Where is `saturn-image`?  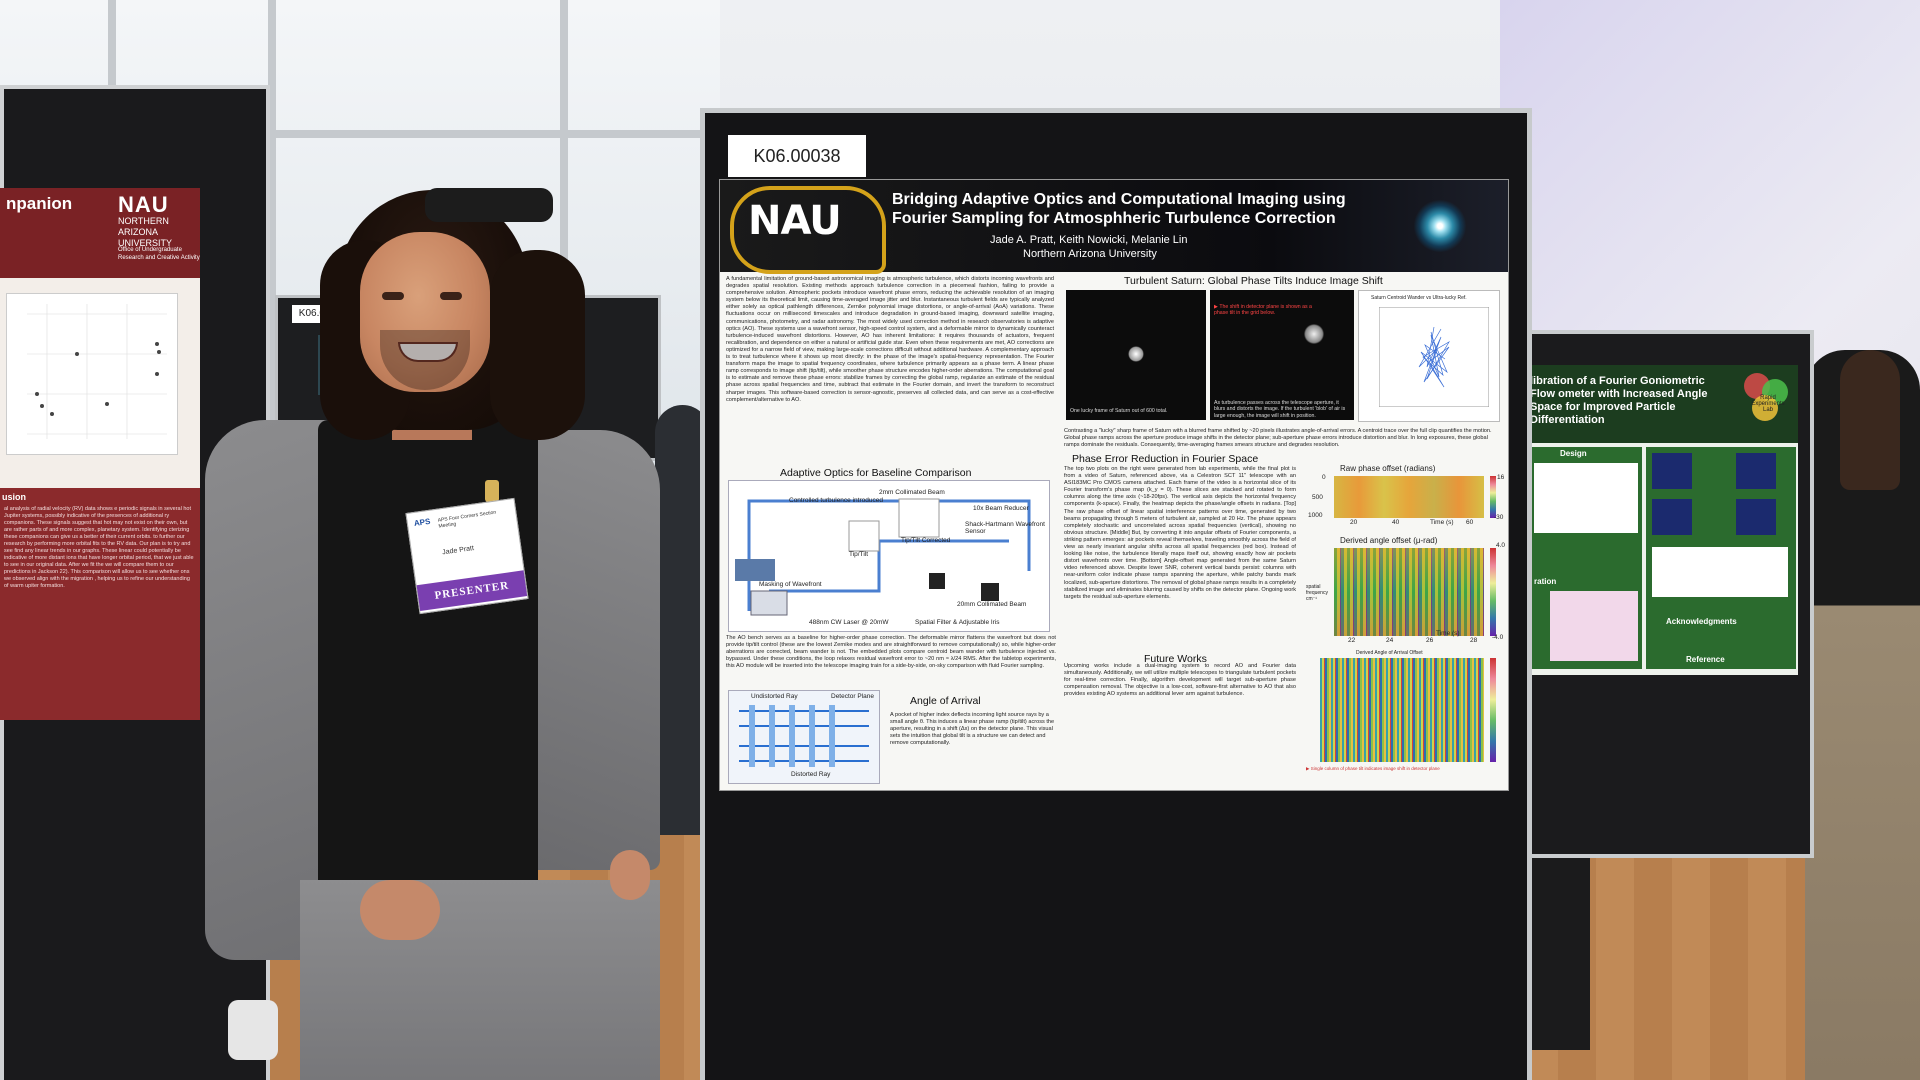 saturn-image is located at coordinates (1136, 354).